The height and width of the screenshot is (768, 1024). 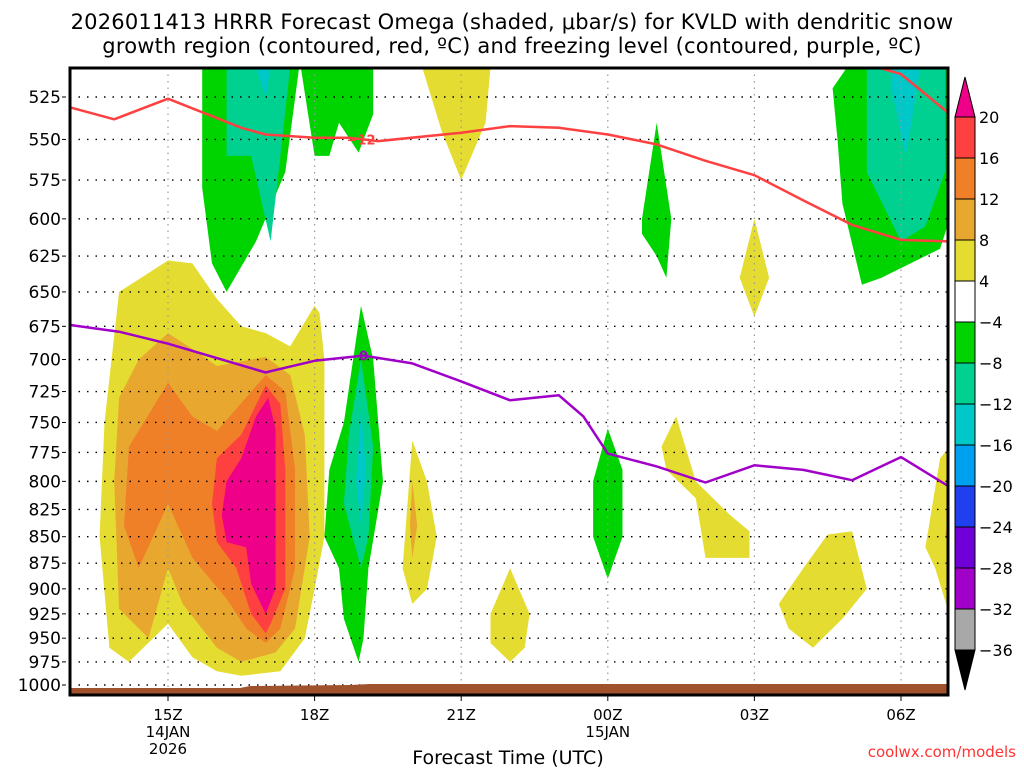 I want to click on y-tick-label: 700, so click(x=45, y=361).